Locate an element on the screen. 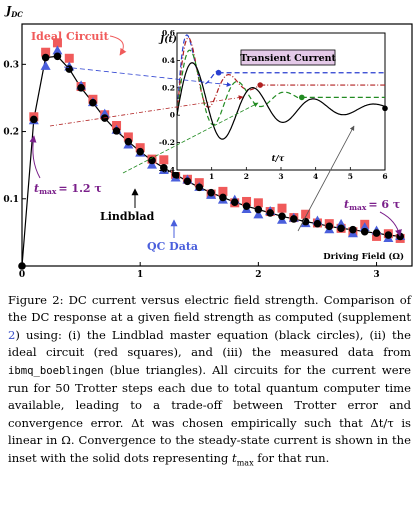 Image resolution: width=419 pixels, height=525 pixels. inset-xtick-label: 6 is located at coordinates (384, 176).